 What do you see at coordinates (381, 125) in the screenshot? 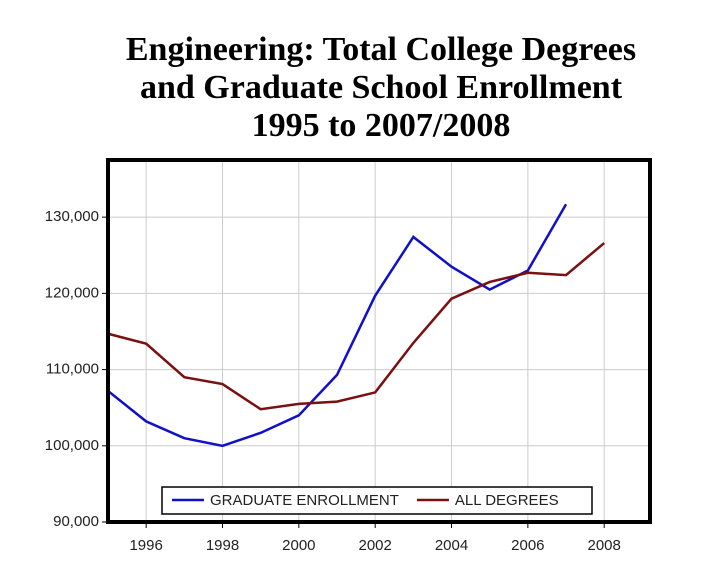
I see `chart-title: 1995 to 2007/2008` at bounding box center [381, 125].